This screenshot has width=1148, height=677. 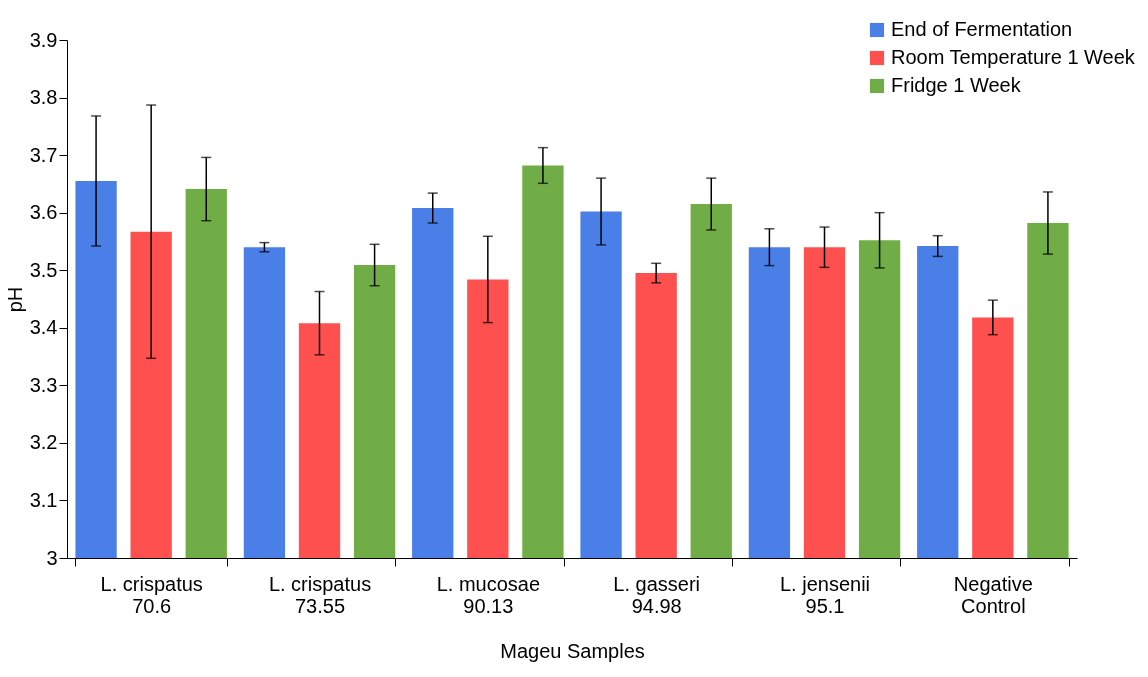 I want to click on x-tick-label: L. crispatus 73.55, so click(x=320, y=594).